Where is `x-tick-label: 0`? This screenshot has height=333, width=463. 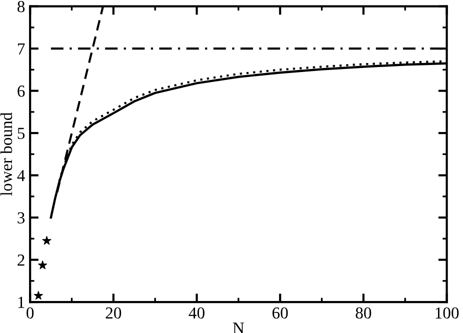
x-tick-label: 0 is located at coordinates (30, 313).